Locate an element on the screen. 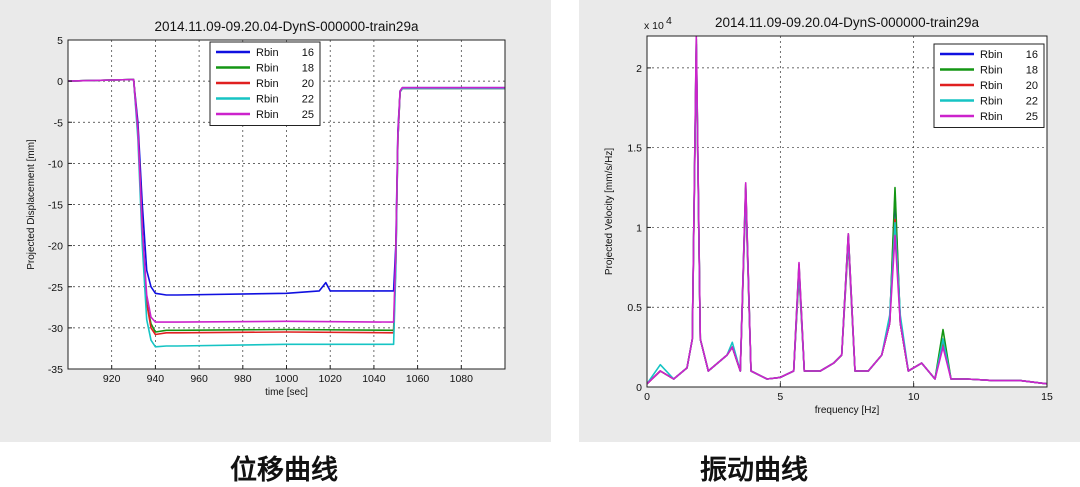 The image size is (1080, 487). chart0-xtick-label-7: 1060 is located at coordinates (418, 379).